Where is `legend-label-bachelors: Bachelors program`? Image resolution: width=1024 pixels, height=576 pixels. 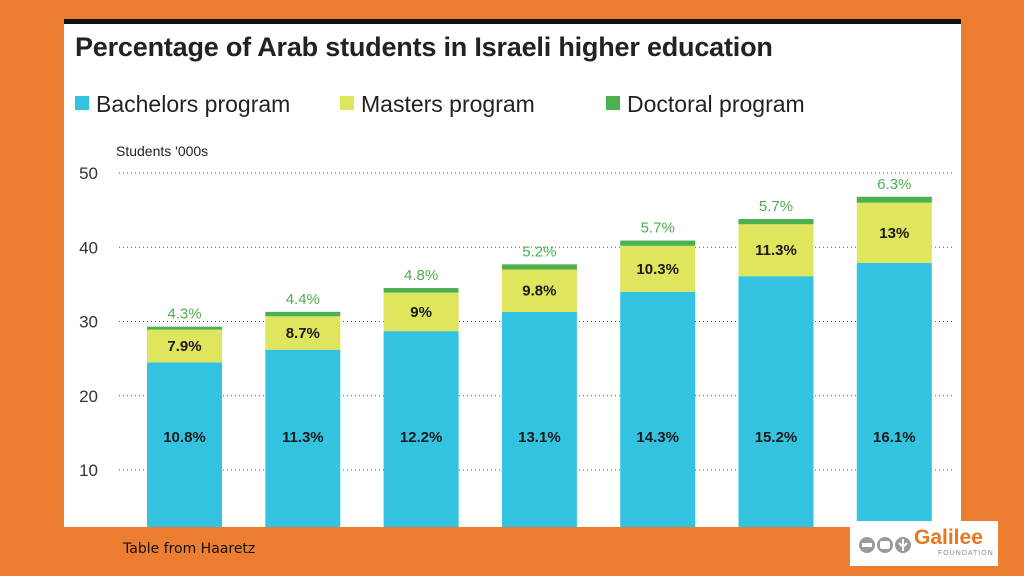
legend-label-bachelors: Bachelors program is located at coordinates (193, 104).